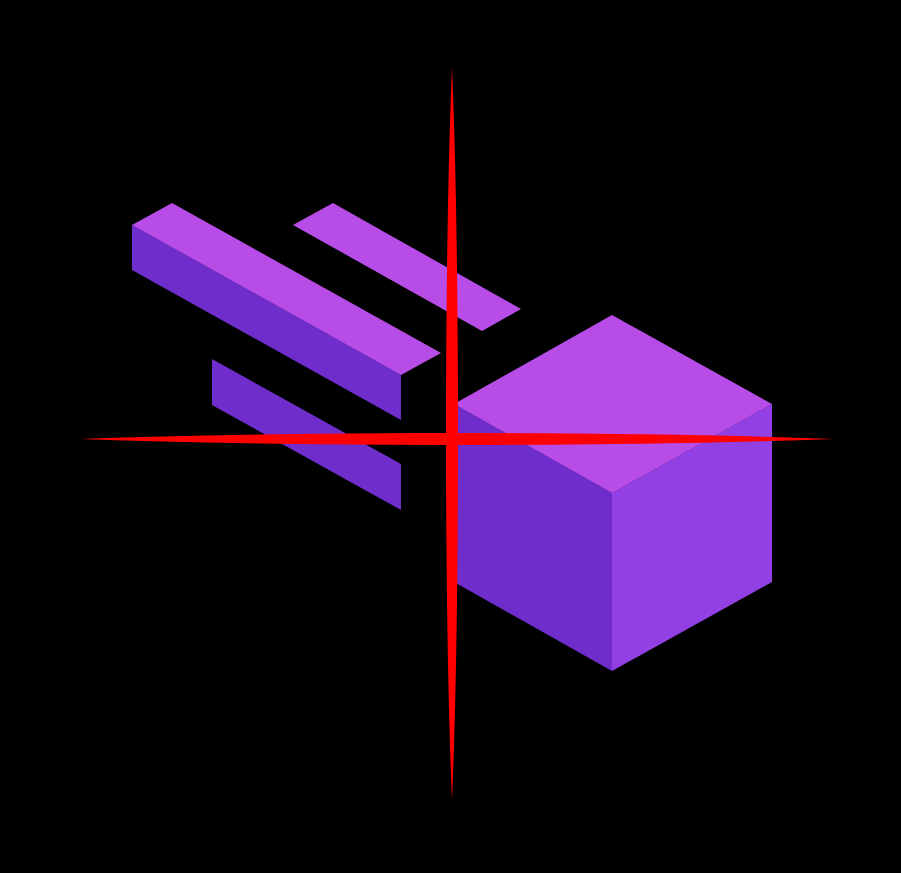 The height and width of the screenshot is (873, 901). I want to click on speed-line-long, so click(286, 311).